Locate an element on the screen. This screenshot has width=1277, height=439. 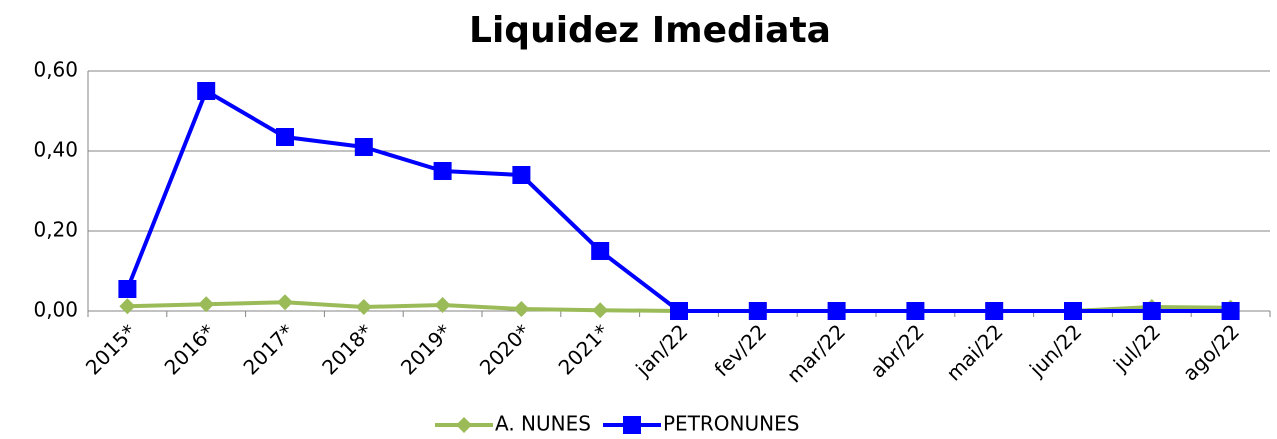
x-tick-label: 2021* is located at coordinates (584, 349).